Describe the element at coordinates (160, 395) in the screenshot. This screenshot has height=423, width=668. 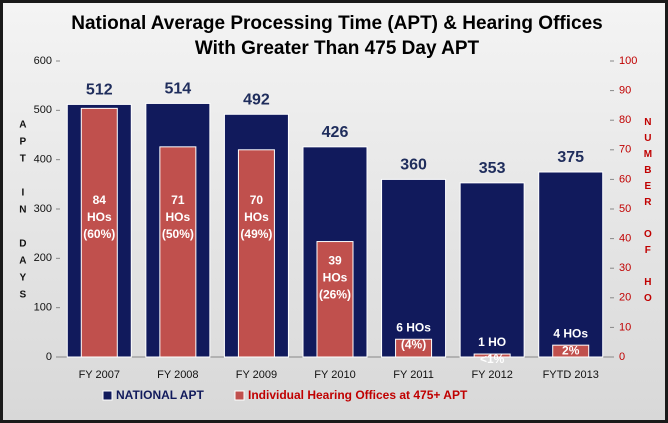
I see `legend-label: NATIONAL APT` at that location.